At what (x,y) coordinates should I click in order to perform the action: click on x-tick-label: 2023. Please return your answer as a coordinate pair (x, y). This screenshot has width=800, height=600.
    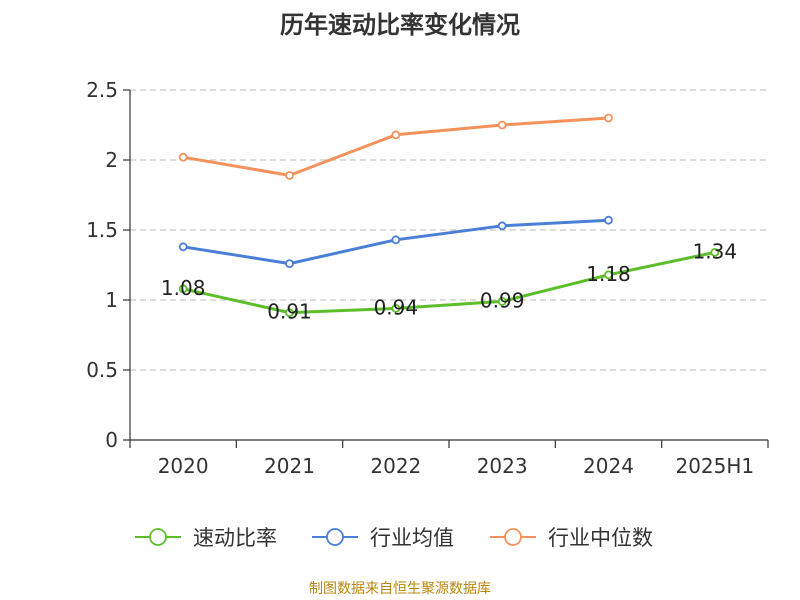
    Looking at the image, I should click on (502, 466).